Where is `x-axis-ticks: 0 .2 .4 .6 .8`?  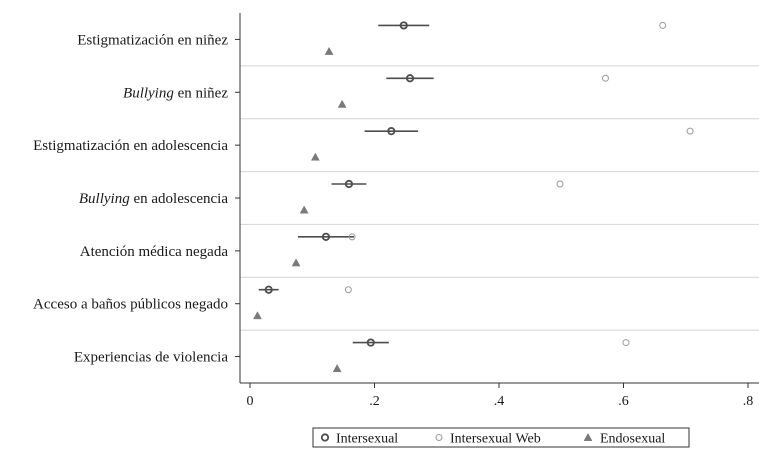 x-axis-ticks: 0 .2 .4 .6 .8 is located at coordinates (500, 396).